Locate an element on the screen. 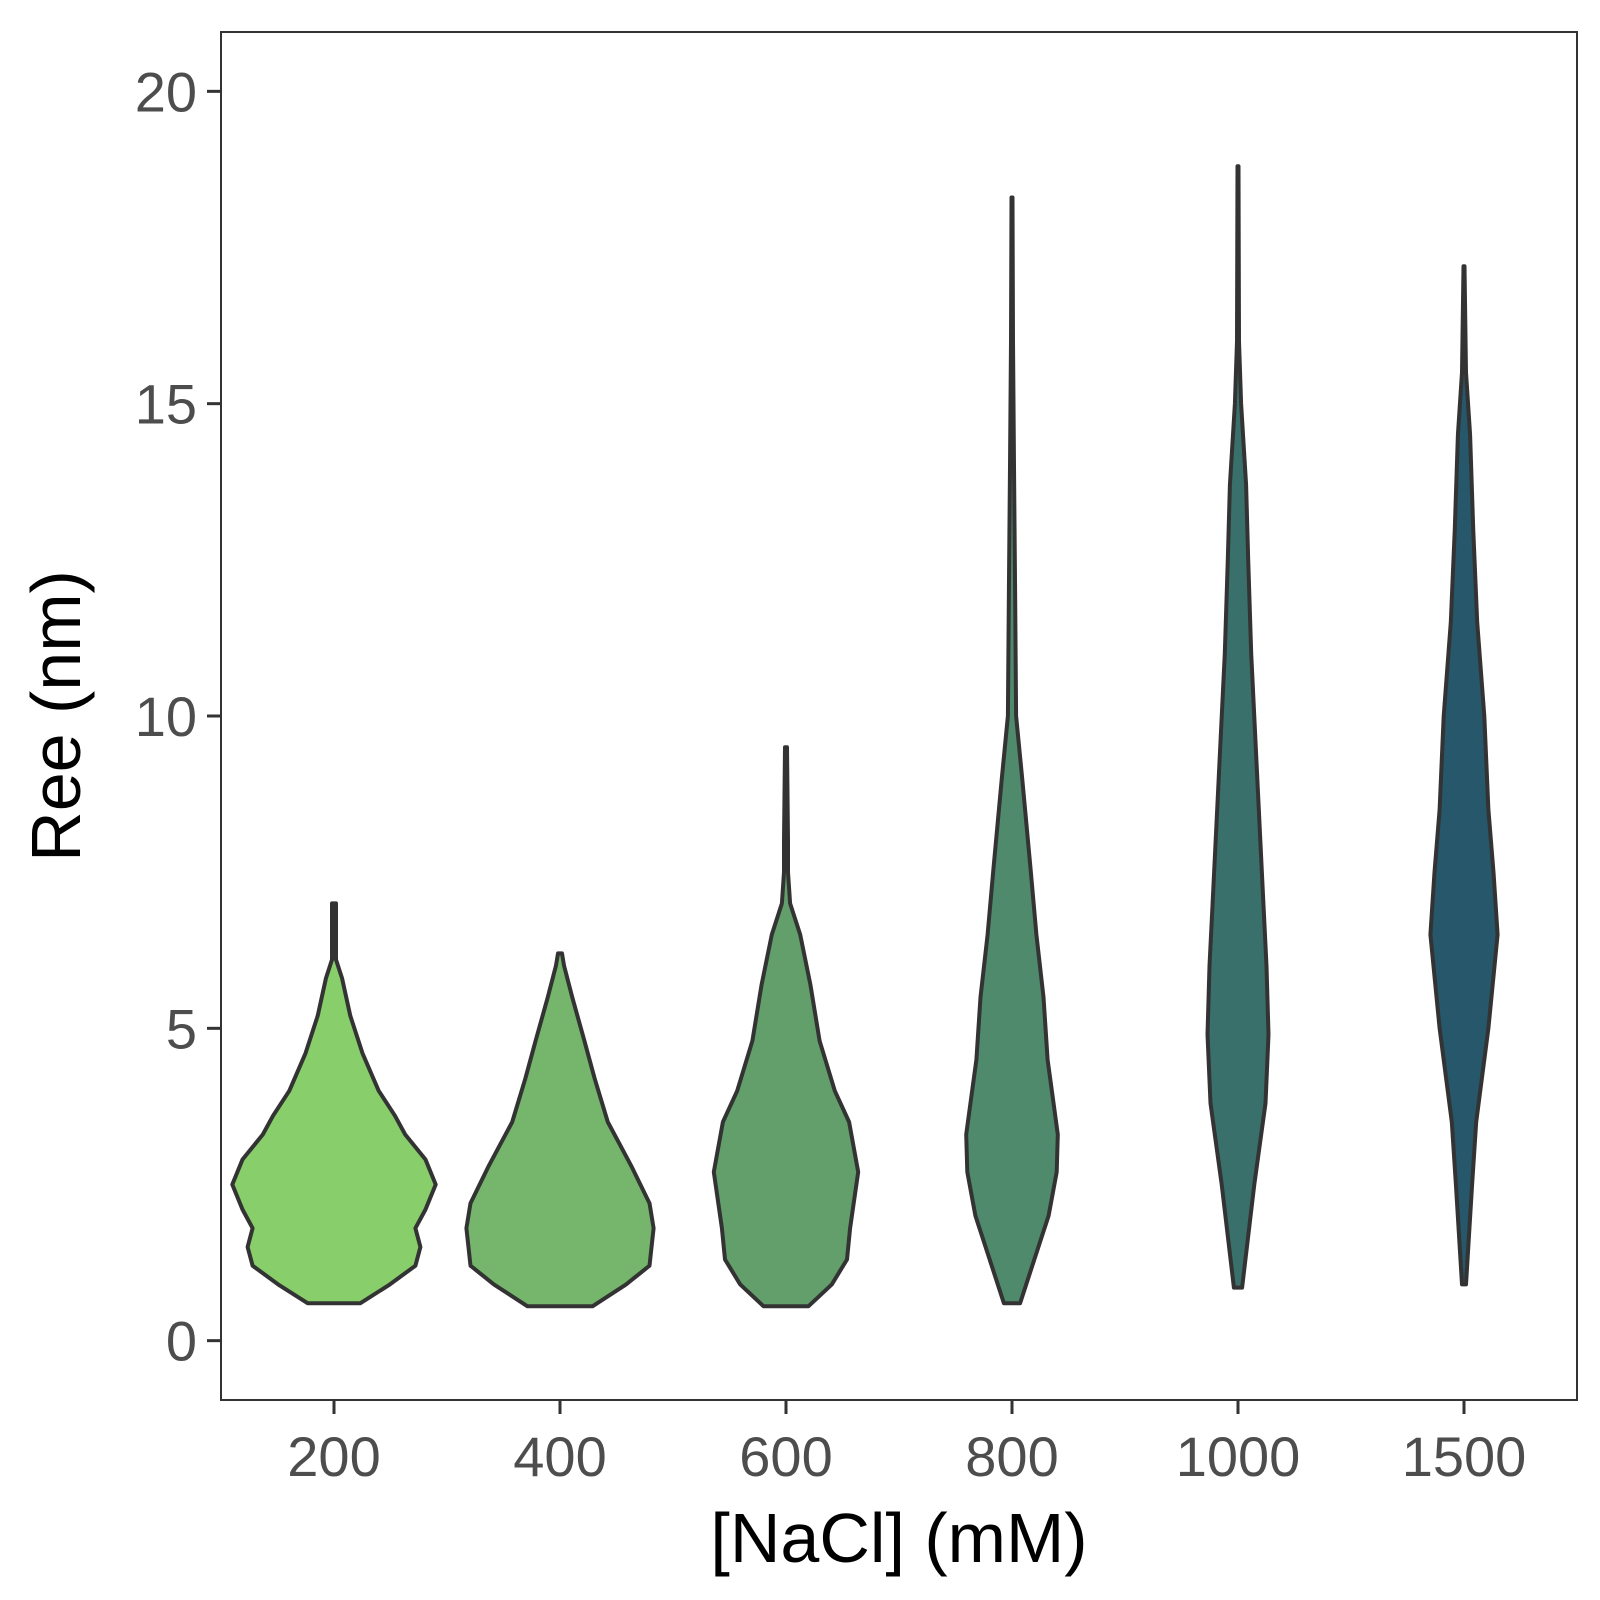 The image size is (1600, 1600). y-tick-label: 20 is located at coordinates (166, 91).